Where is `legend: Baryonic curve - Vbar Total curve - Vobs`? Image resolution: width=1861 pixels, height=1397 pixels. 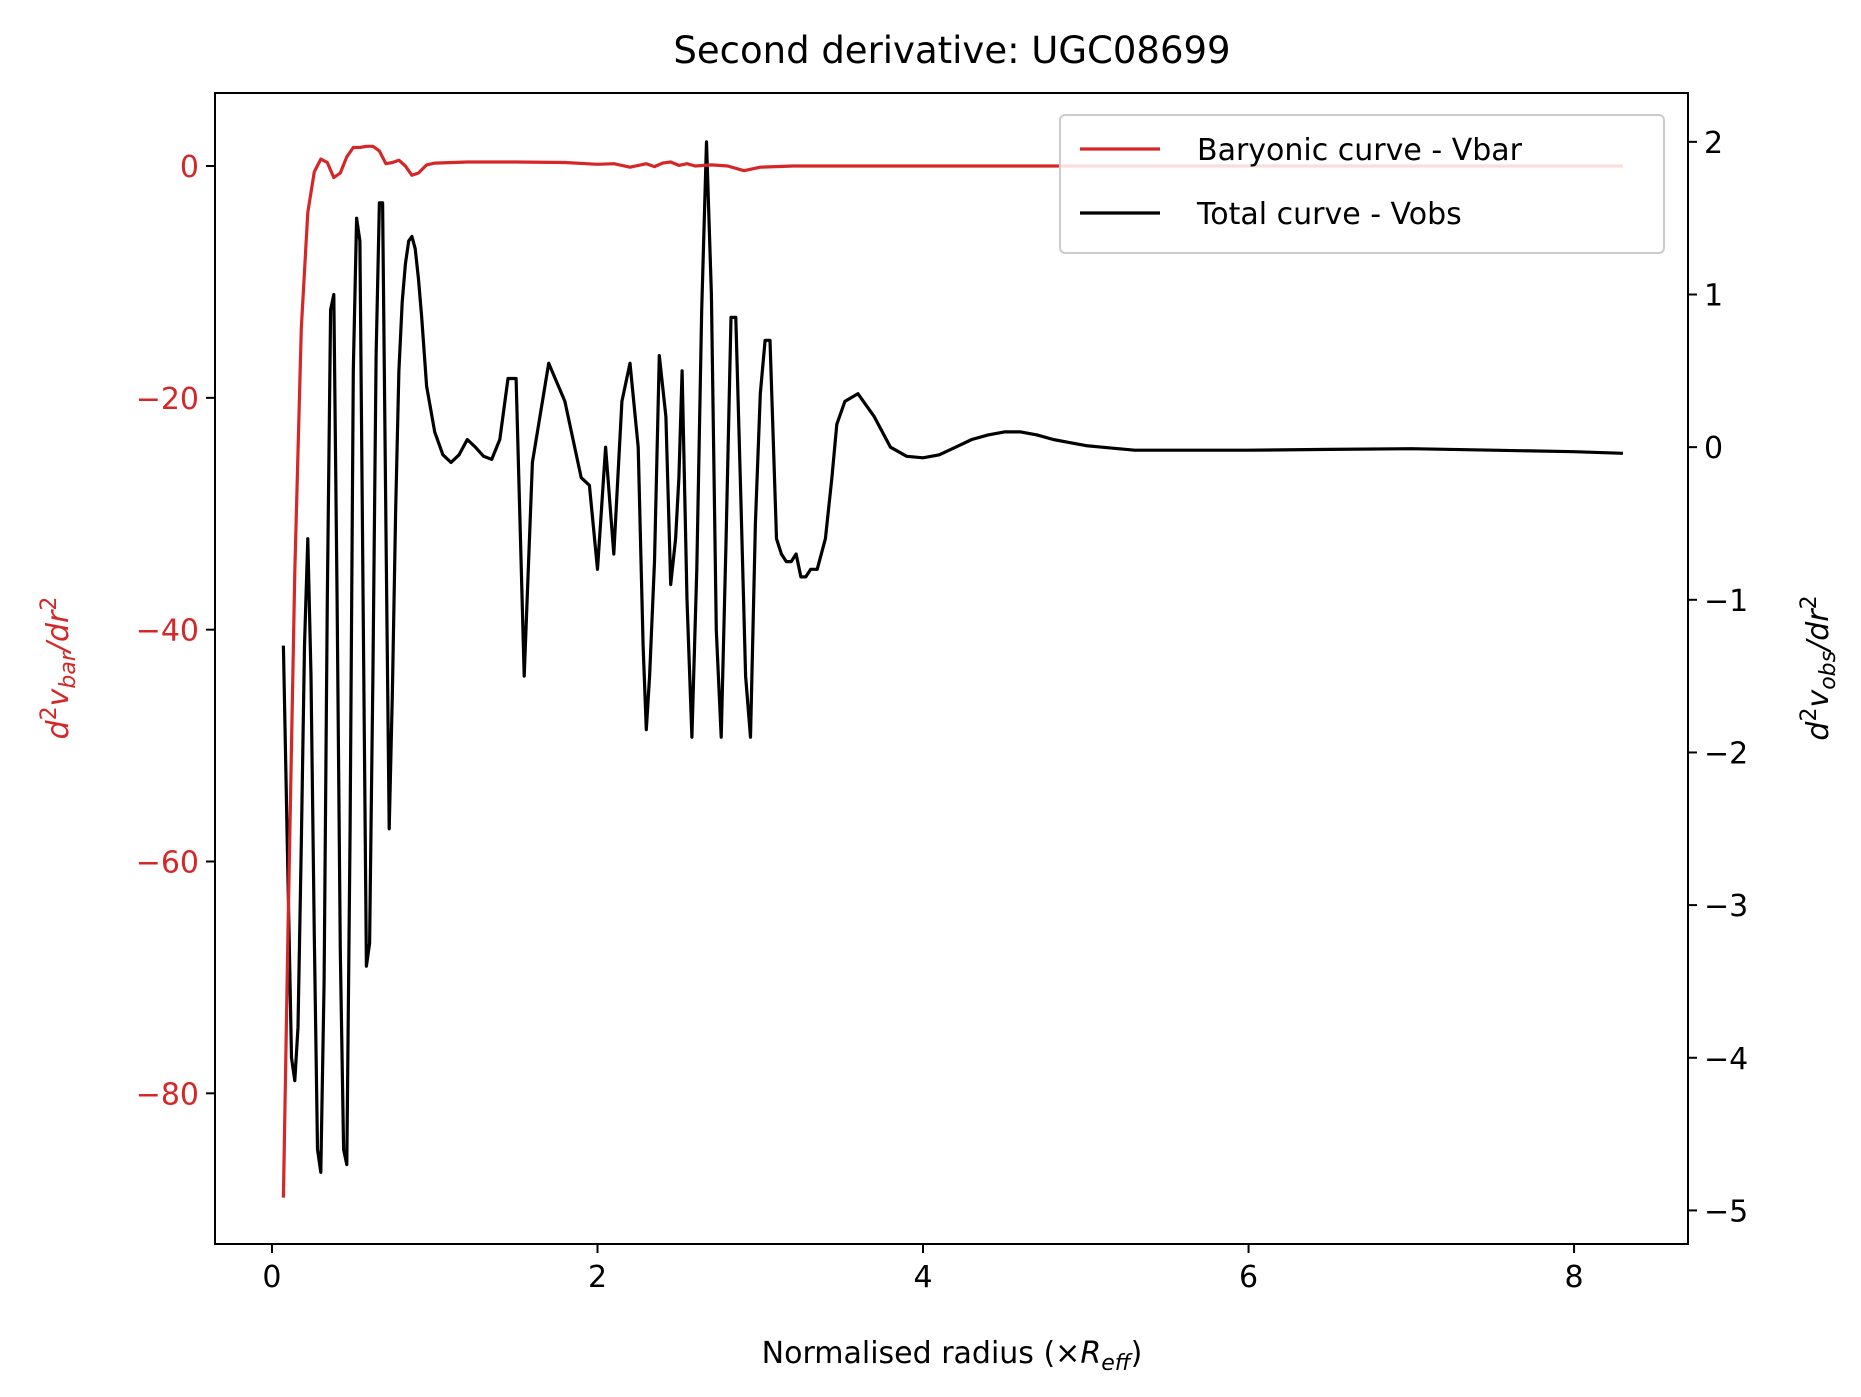 legend: Baryonic curve - Vbar Total curve - Vobs is located at coordinates (1362, 184).